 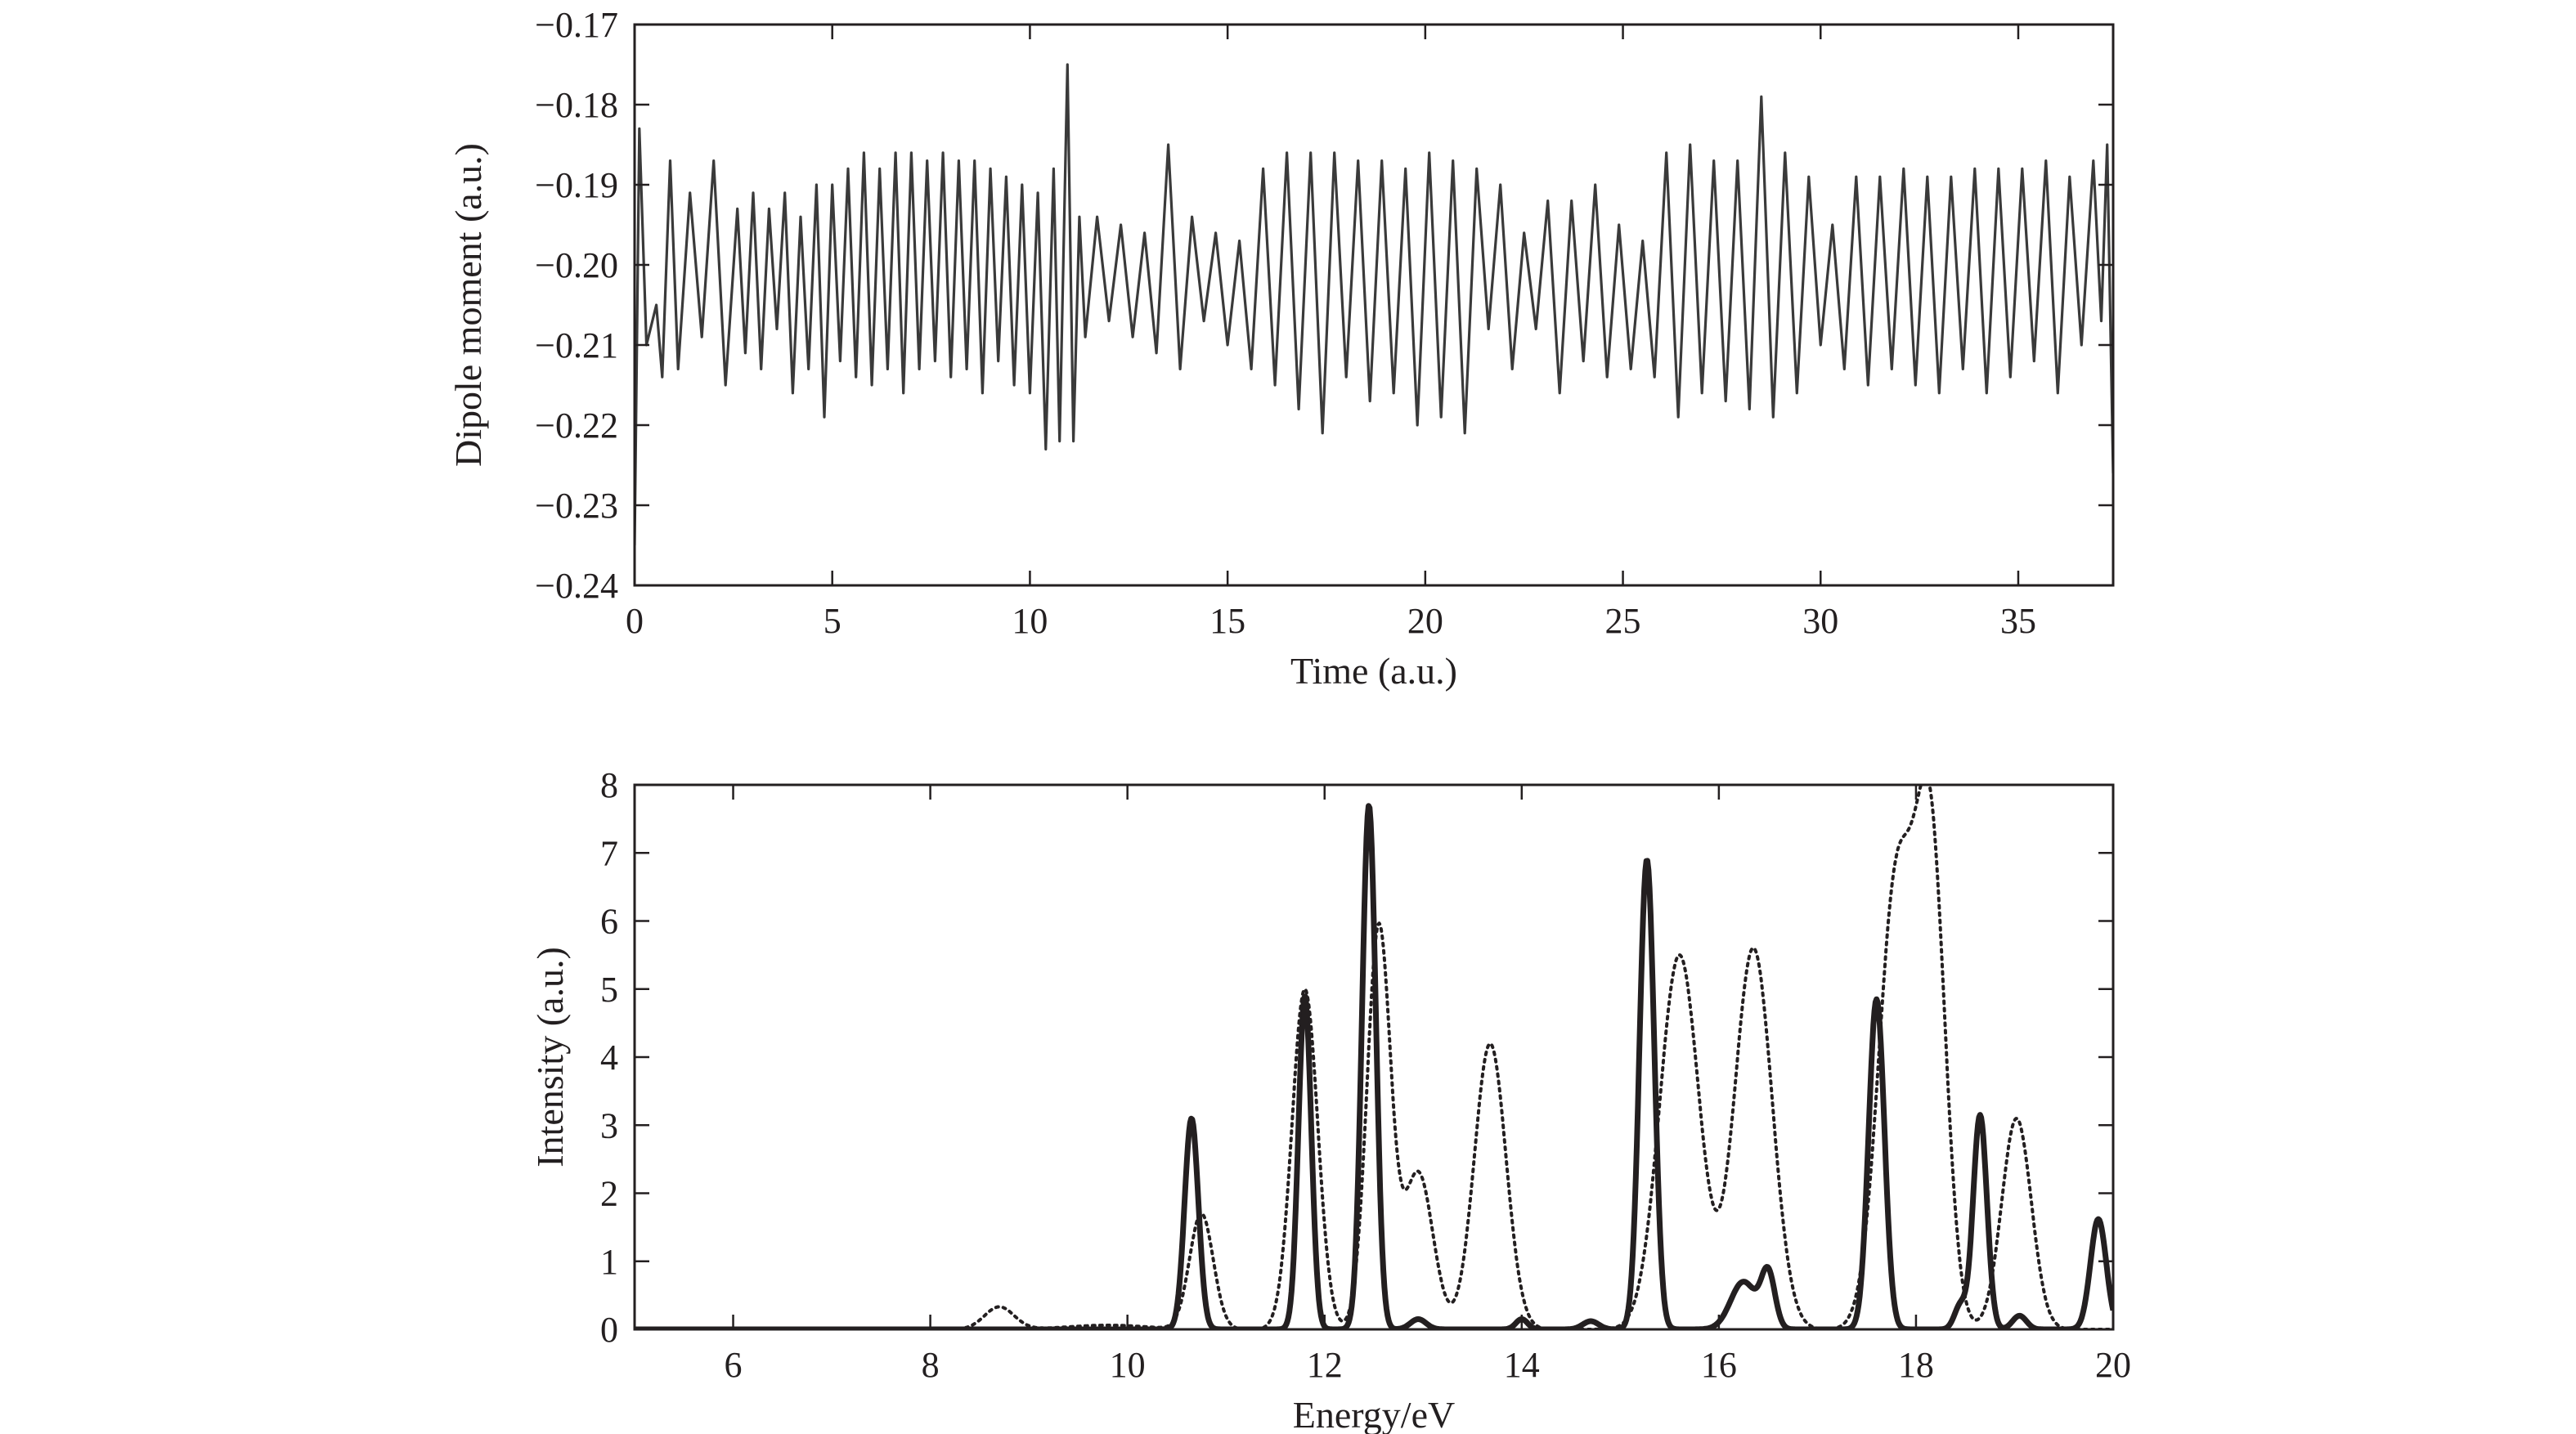 What do you see at coordinates (576, 185) in the screenshot?
I see `dipole-y-tick-label: −0.19` at bounding box center [576, 185].